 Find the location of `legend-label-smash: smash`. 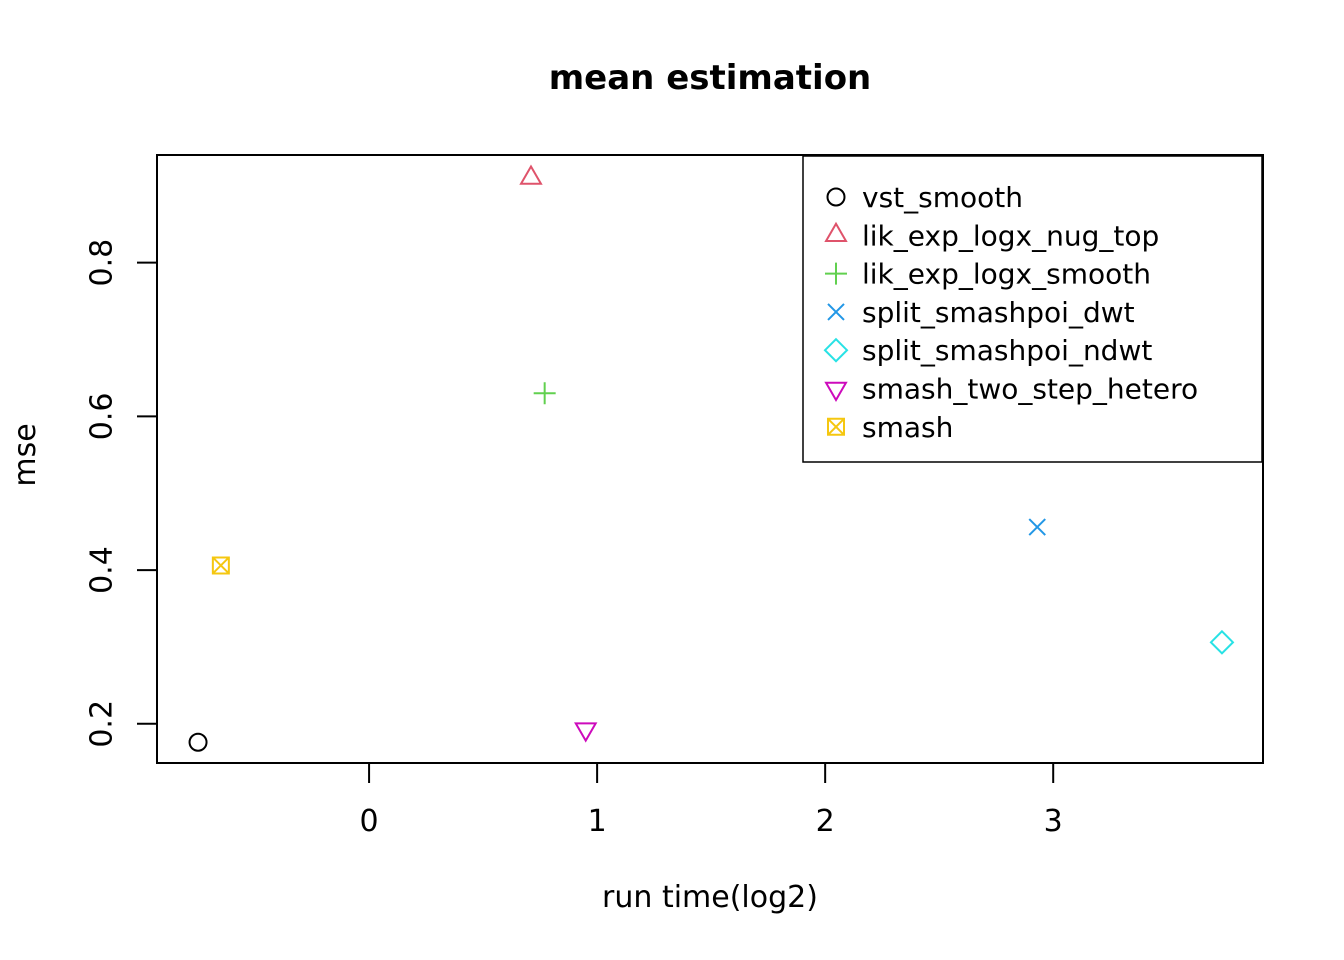

legend-label-smash: smash is located at coordinates (907, 427).